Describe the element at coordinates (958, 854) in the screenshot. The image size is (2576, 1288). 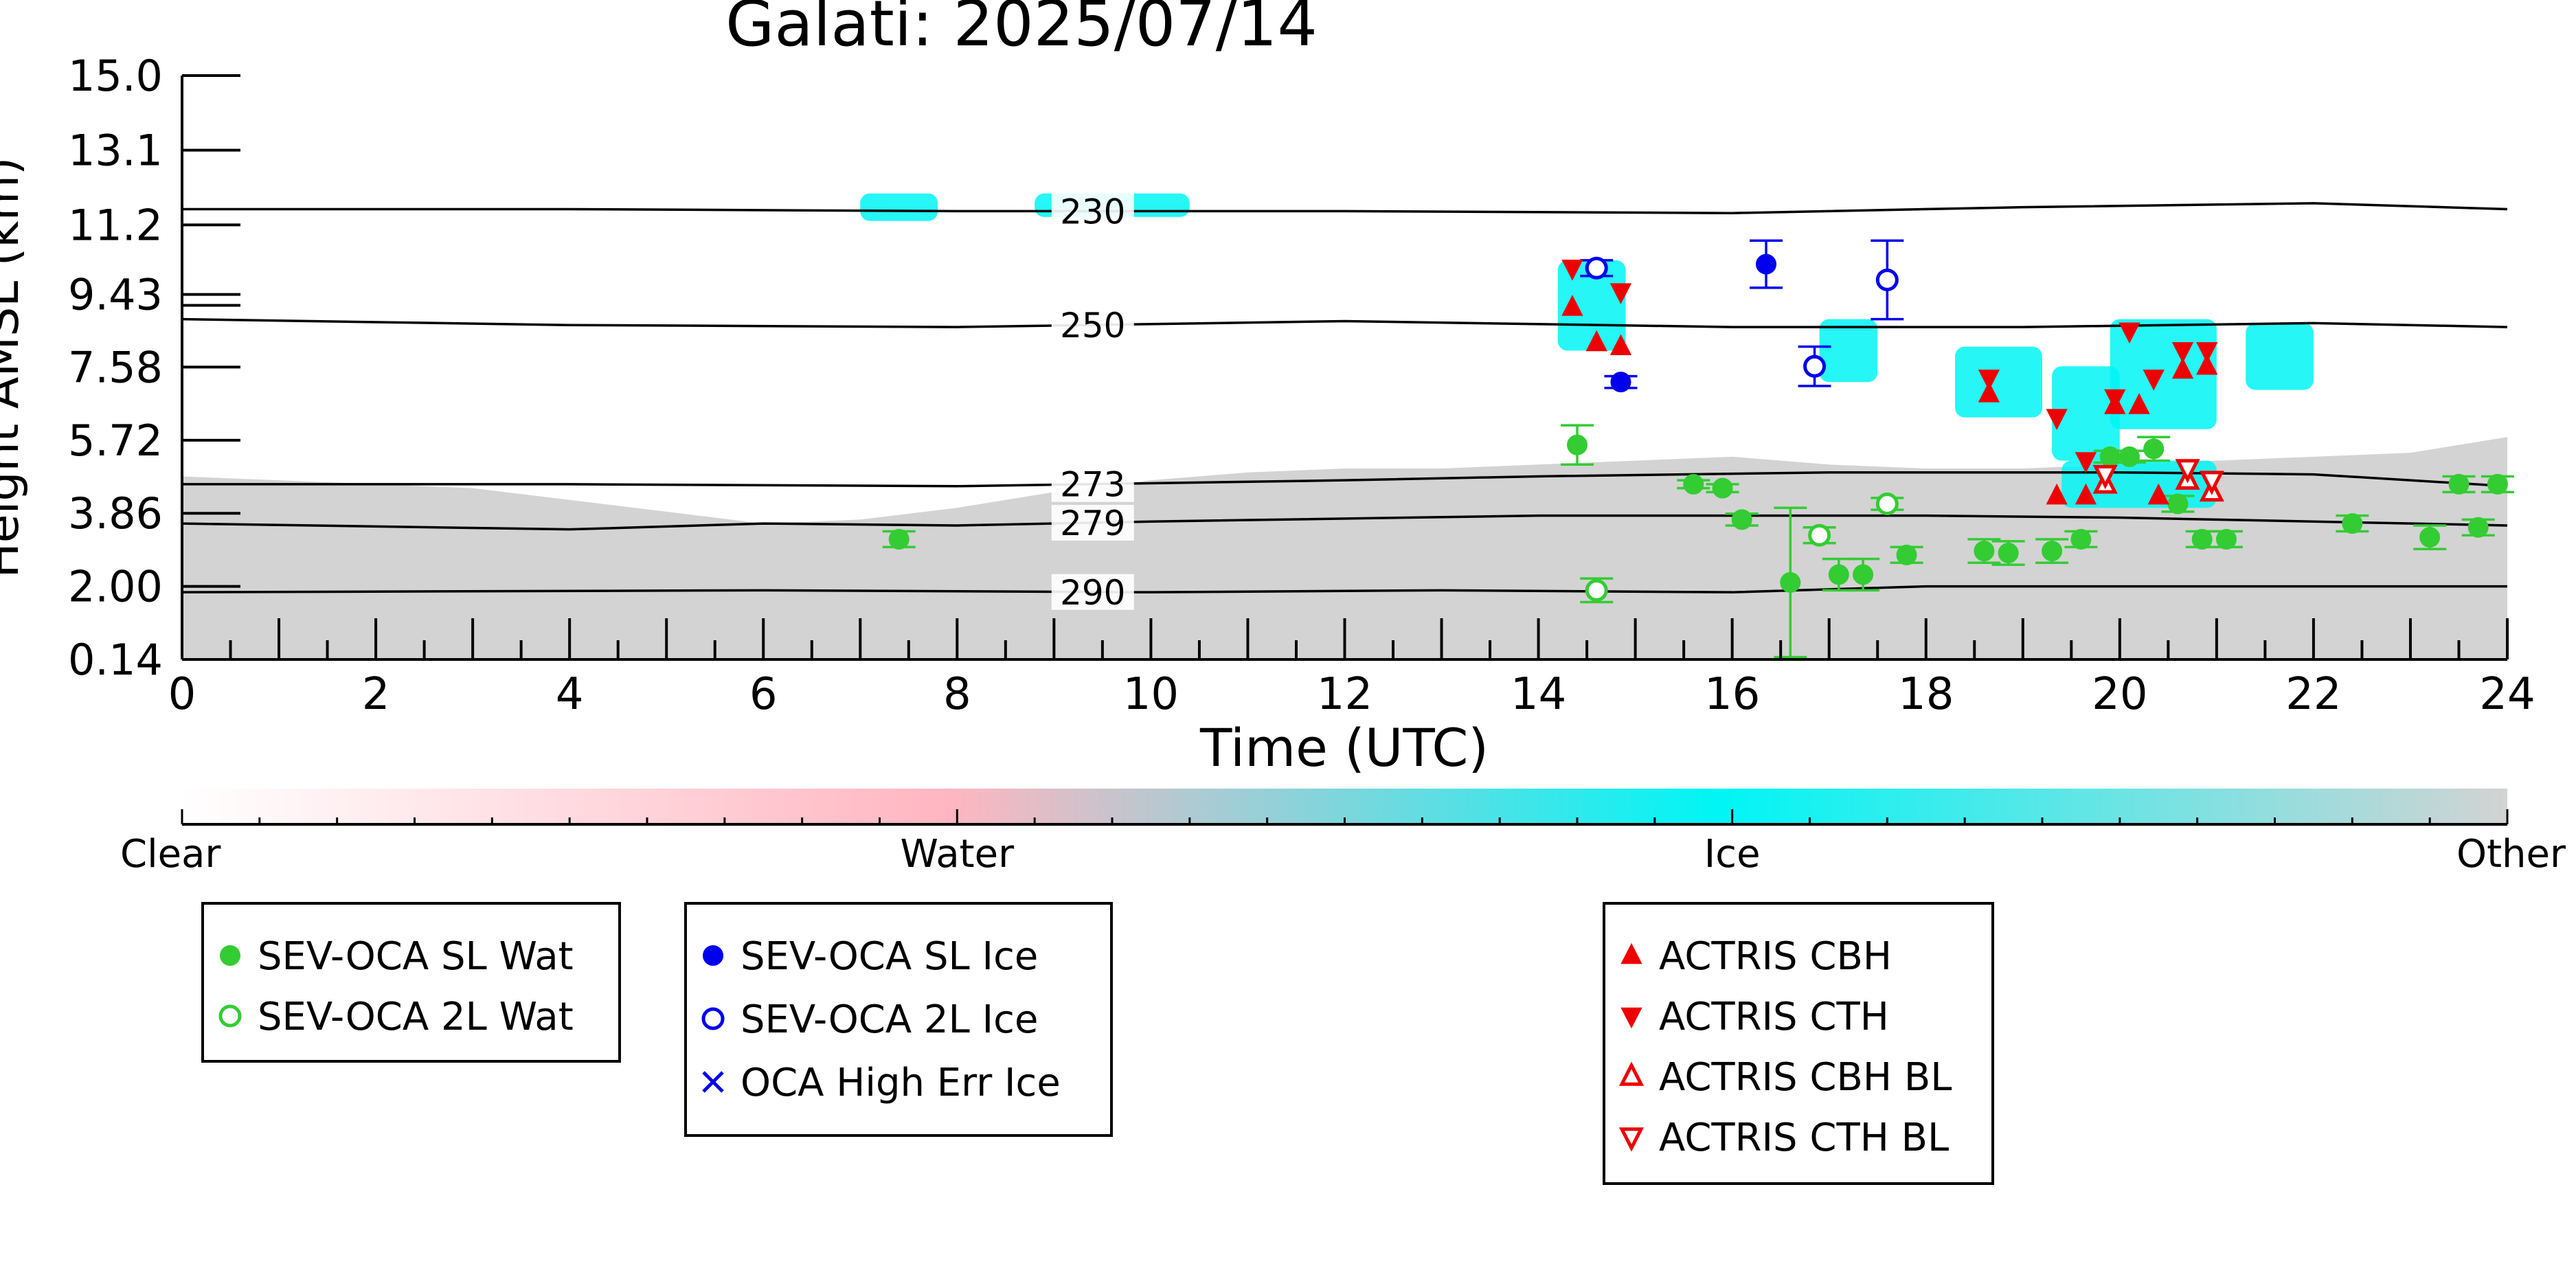
I see `colorbar-label-water: Water` at that location.